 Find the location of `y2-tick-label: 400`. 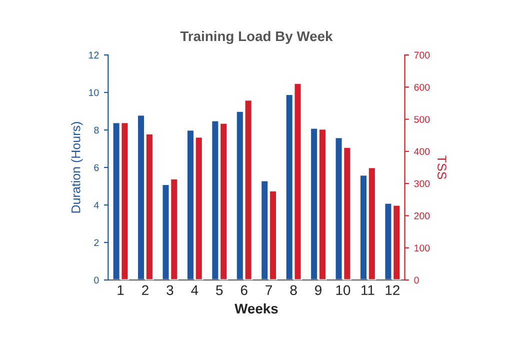

y2-tick-label: 400 is located at coordinates (422, 152).